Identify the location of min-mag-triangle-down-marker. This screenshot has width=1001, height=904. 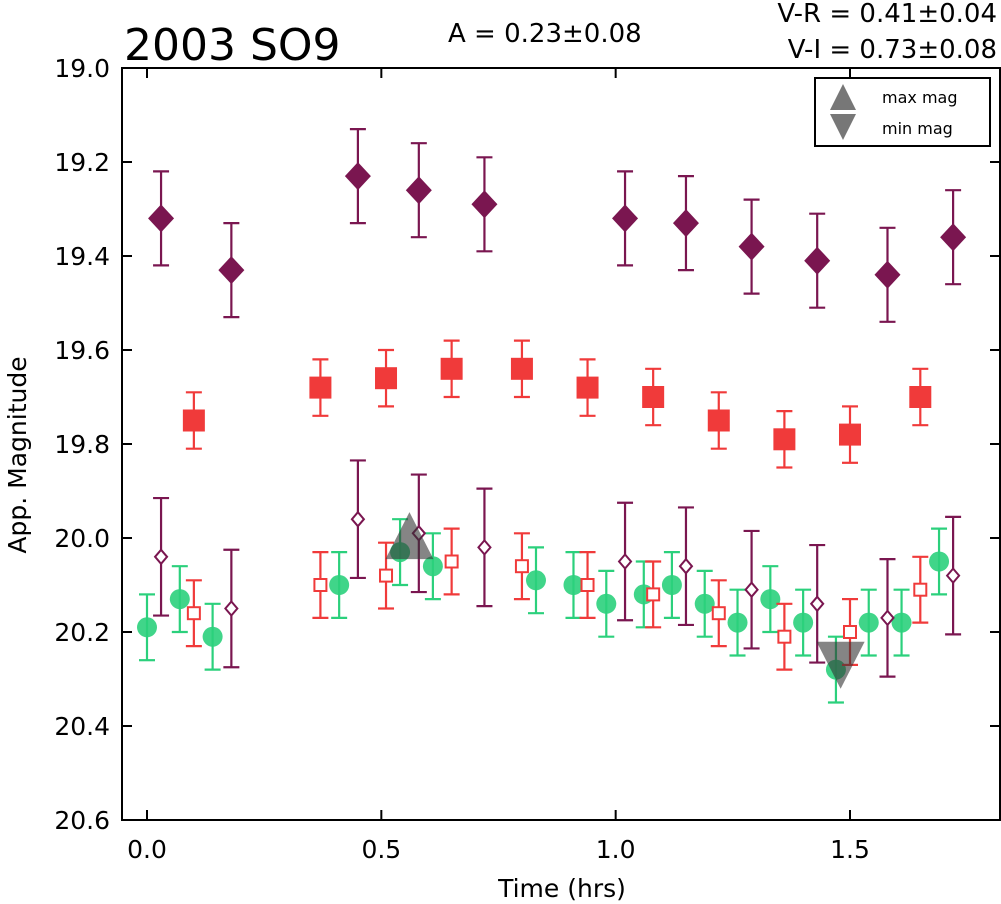
(840, 665).